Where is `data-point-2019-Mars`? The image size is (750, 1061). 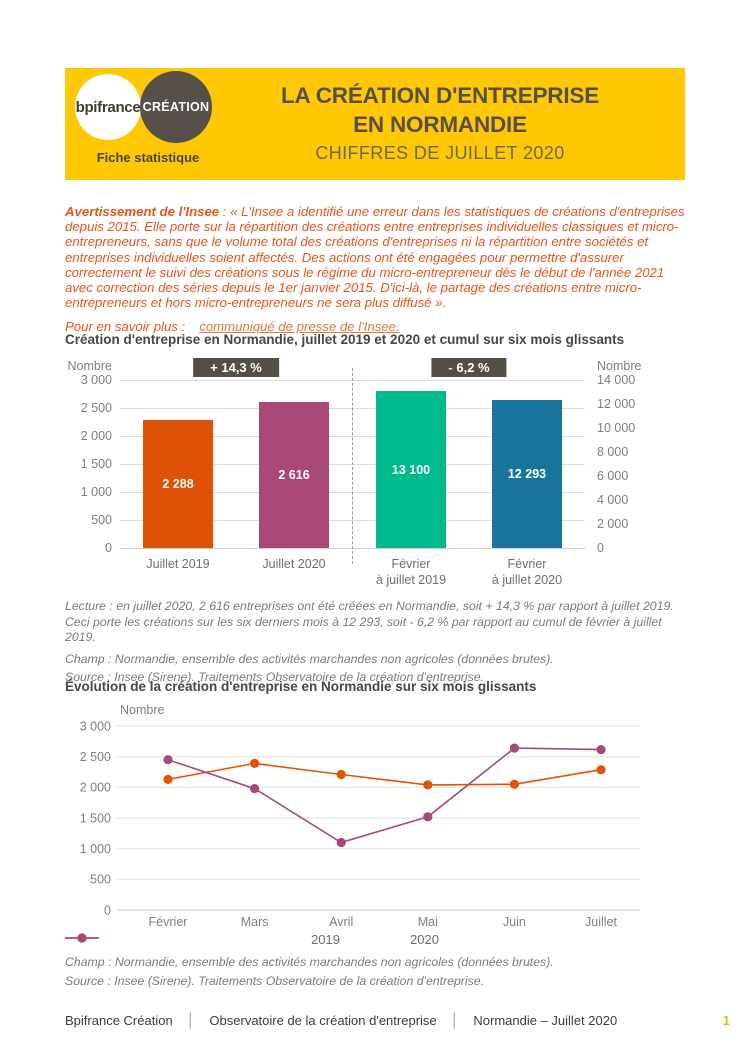 data-point-2019-Mars is located at coordinates (255, 763).